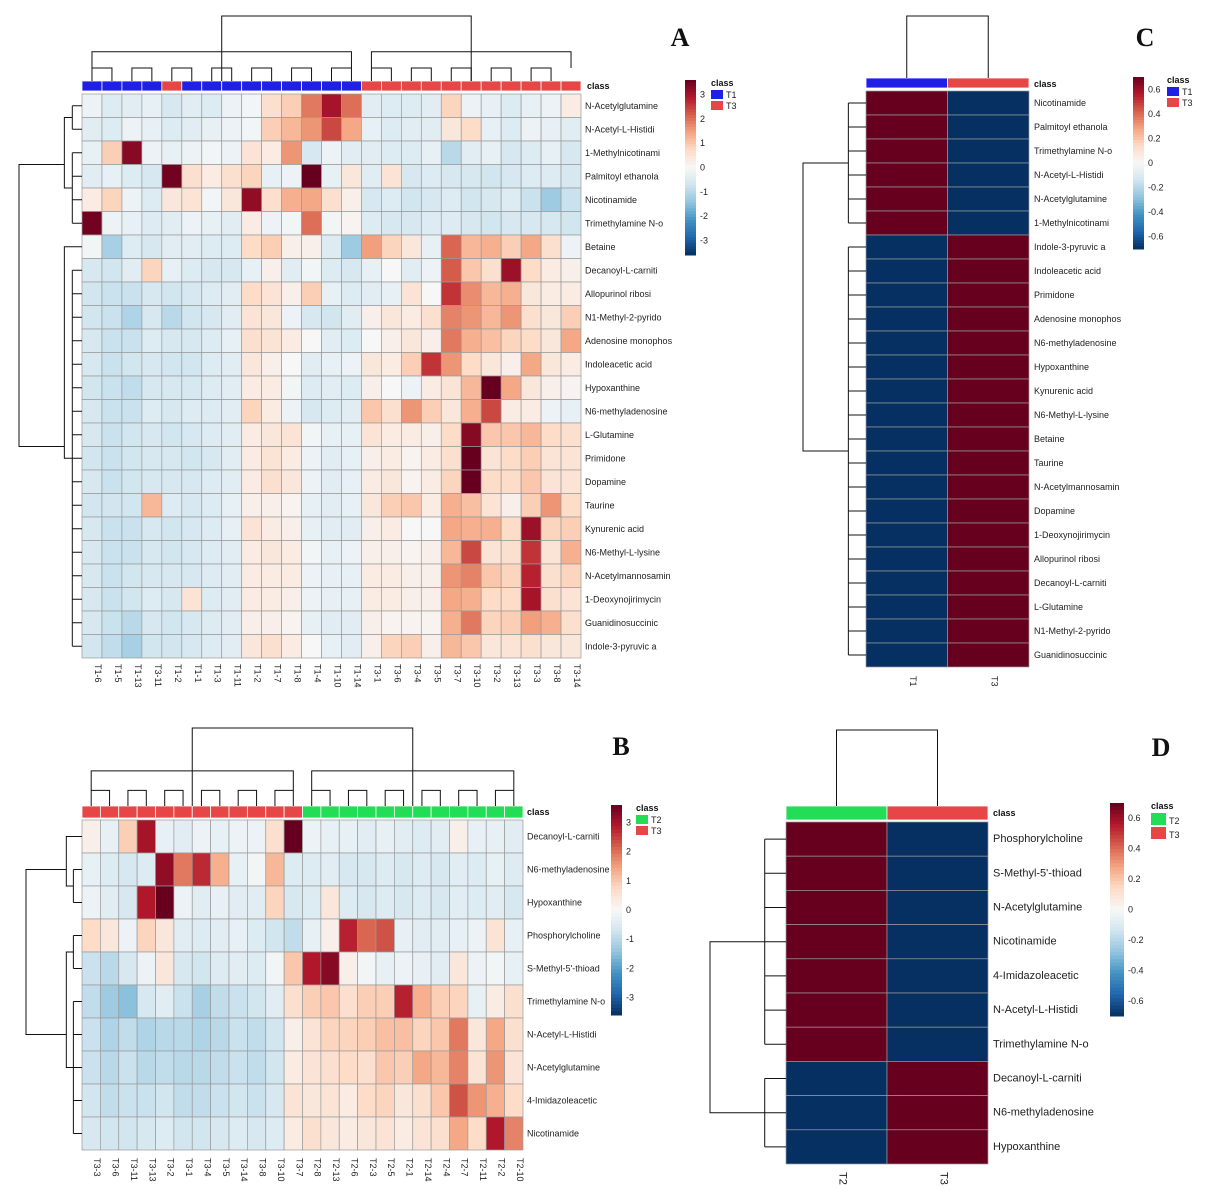 The height and width of the screenshot is (1204, 1210). I want to click on class-label: class, so click(1045, 84).